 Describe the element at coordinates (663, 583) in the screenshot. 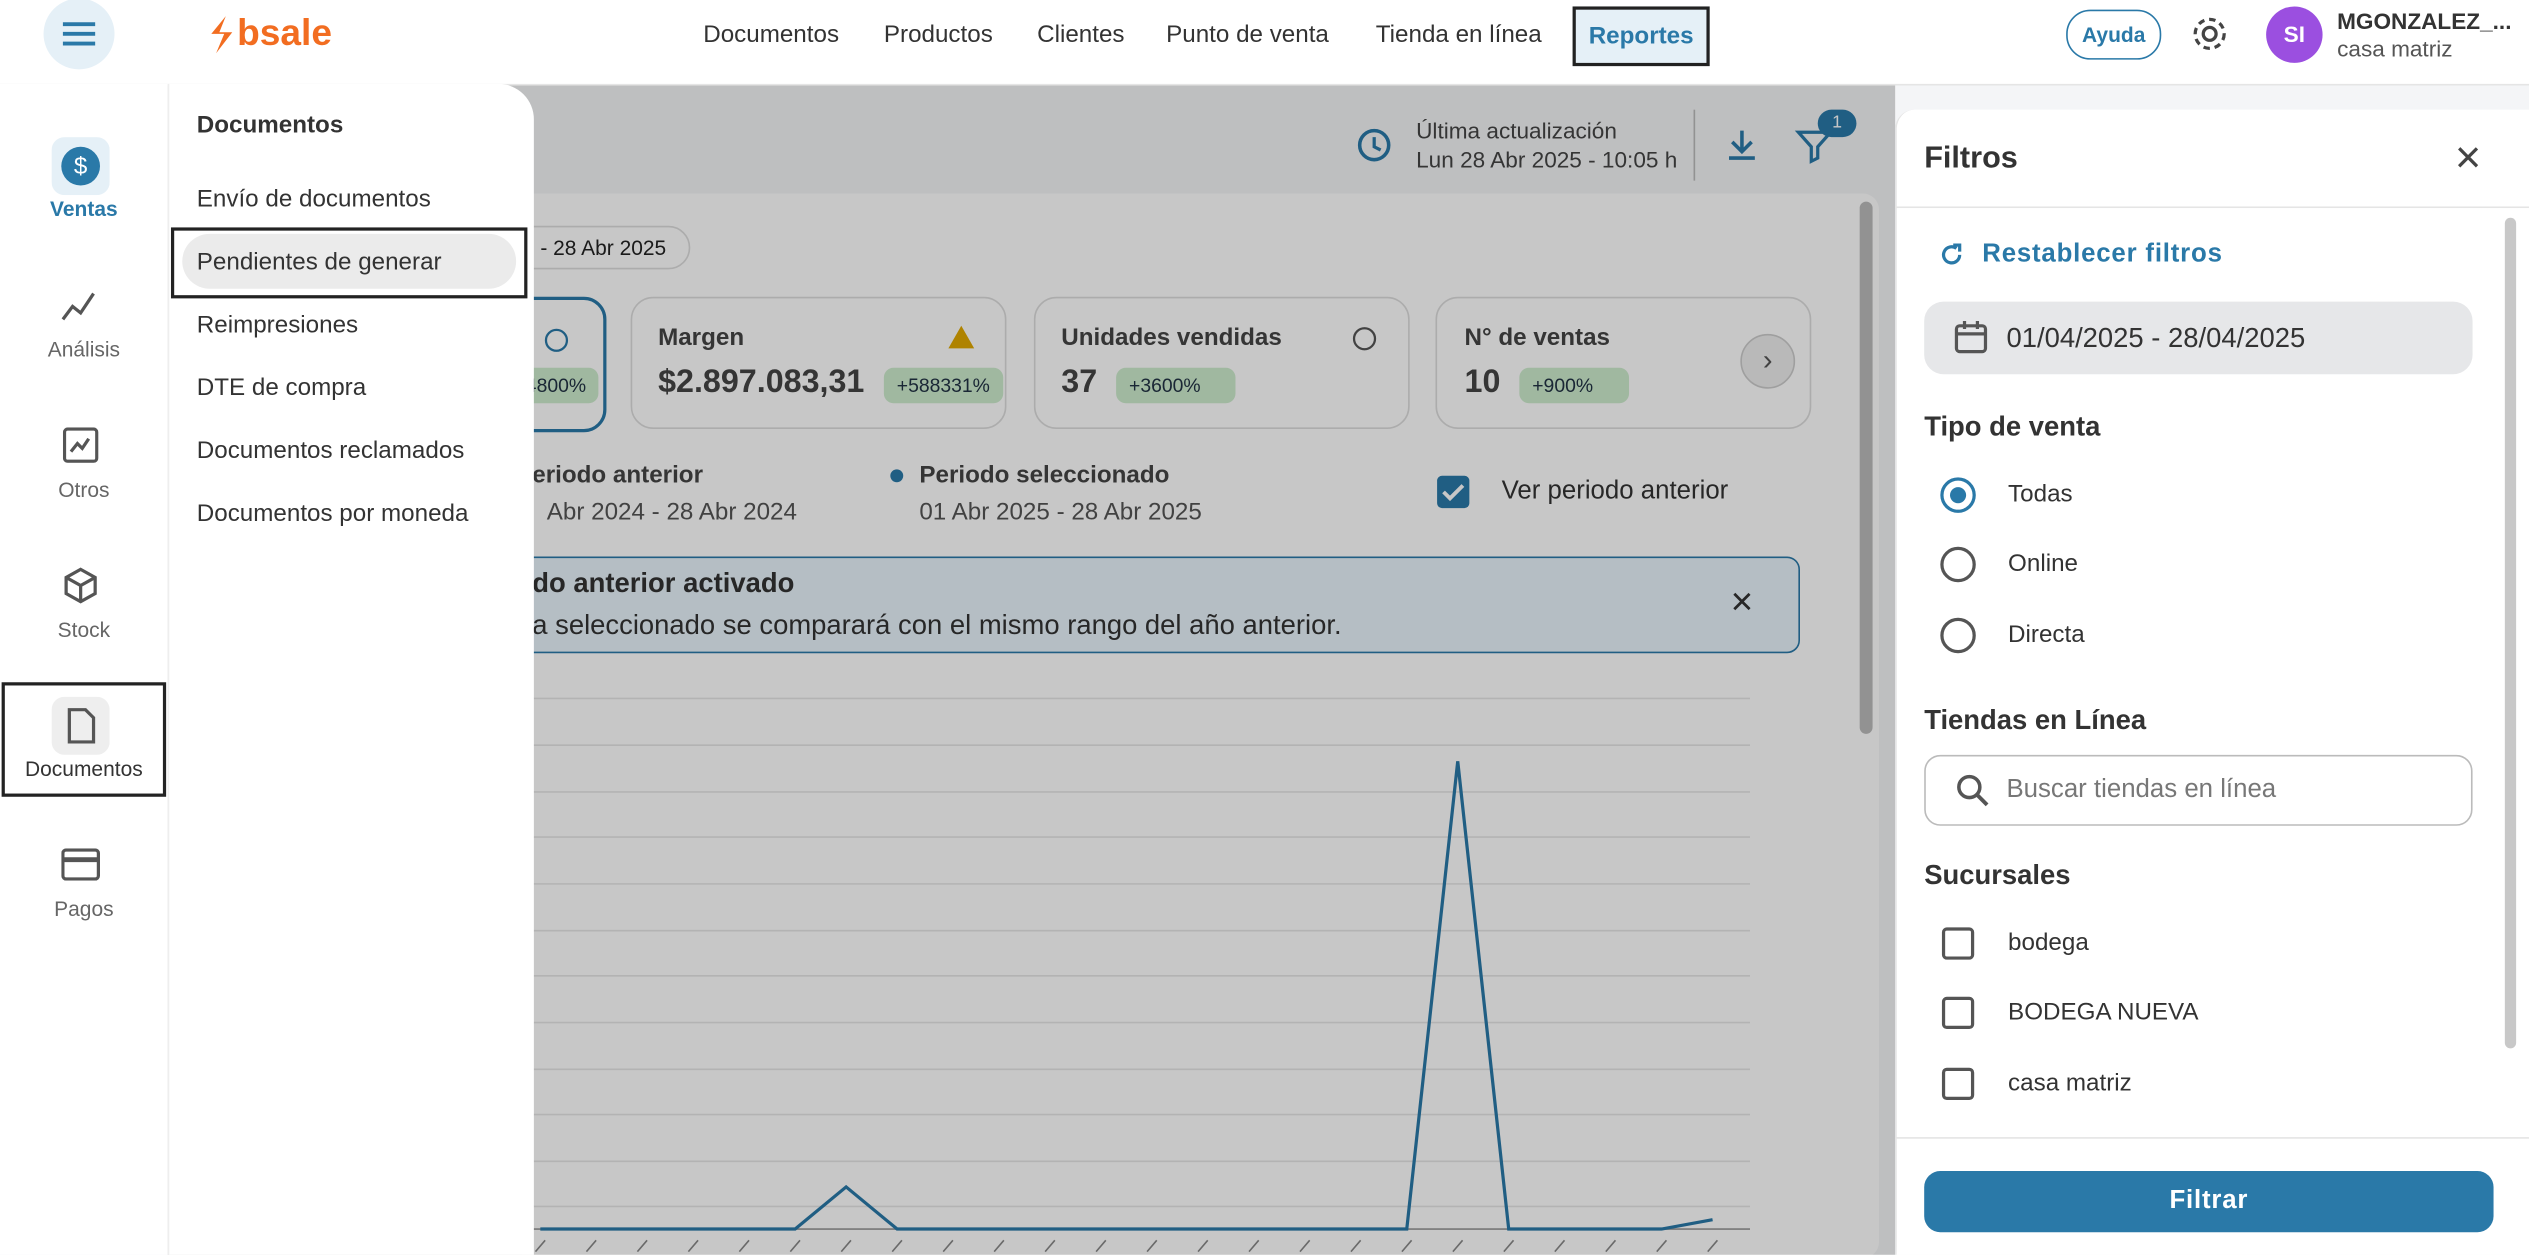

I see `banner-title: do anterior activado` at that location.